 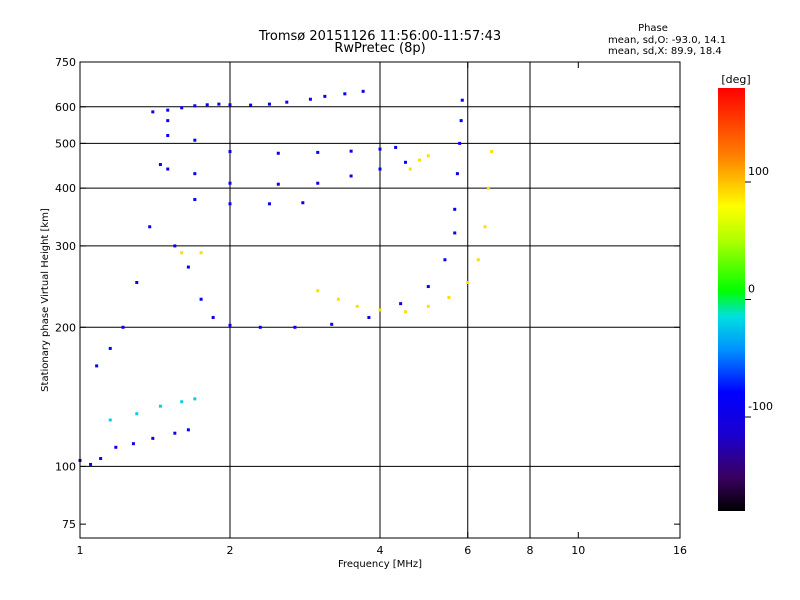 I want to click on phase-stats-o-line: mean, sd,O: -93.0, 14.1, so click(x=667, y=40).